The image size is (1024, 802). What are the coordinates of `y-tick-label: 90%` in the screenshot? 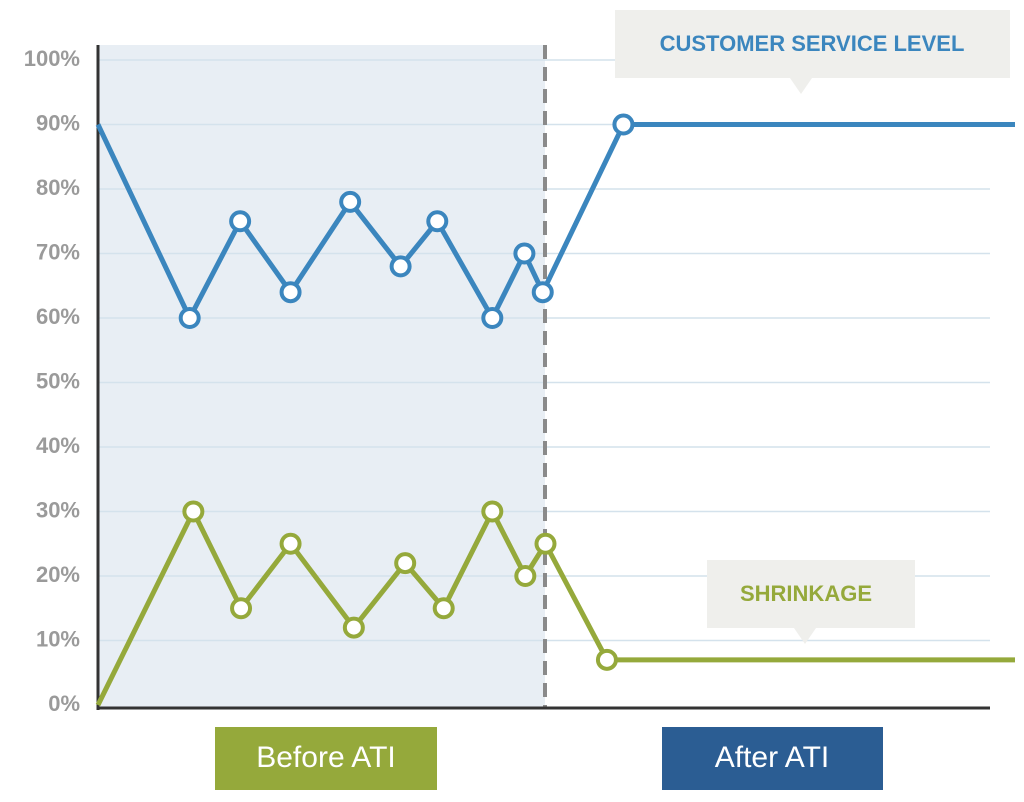 It's located at (58, 122).